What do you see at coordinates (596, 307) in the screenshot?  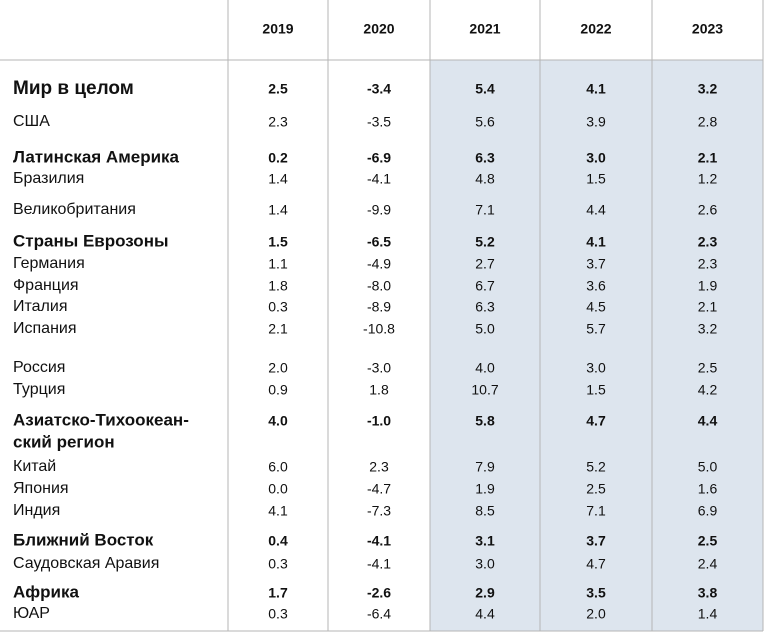 I see `cell-value: 4.5` at bounding box center [596, 307].